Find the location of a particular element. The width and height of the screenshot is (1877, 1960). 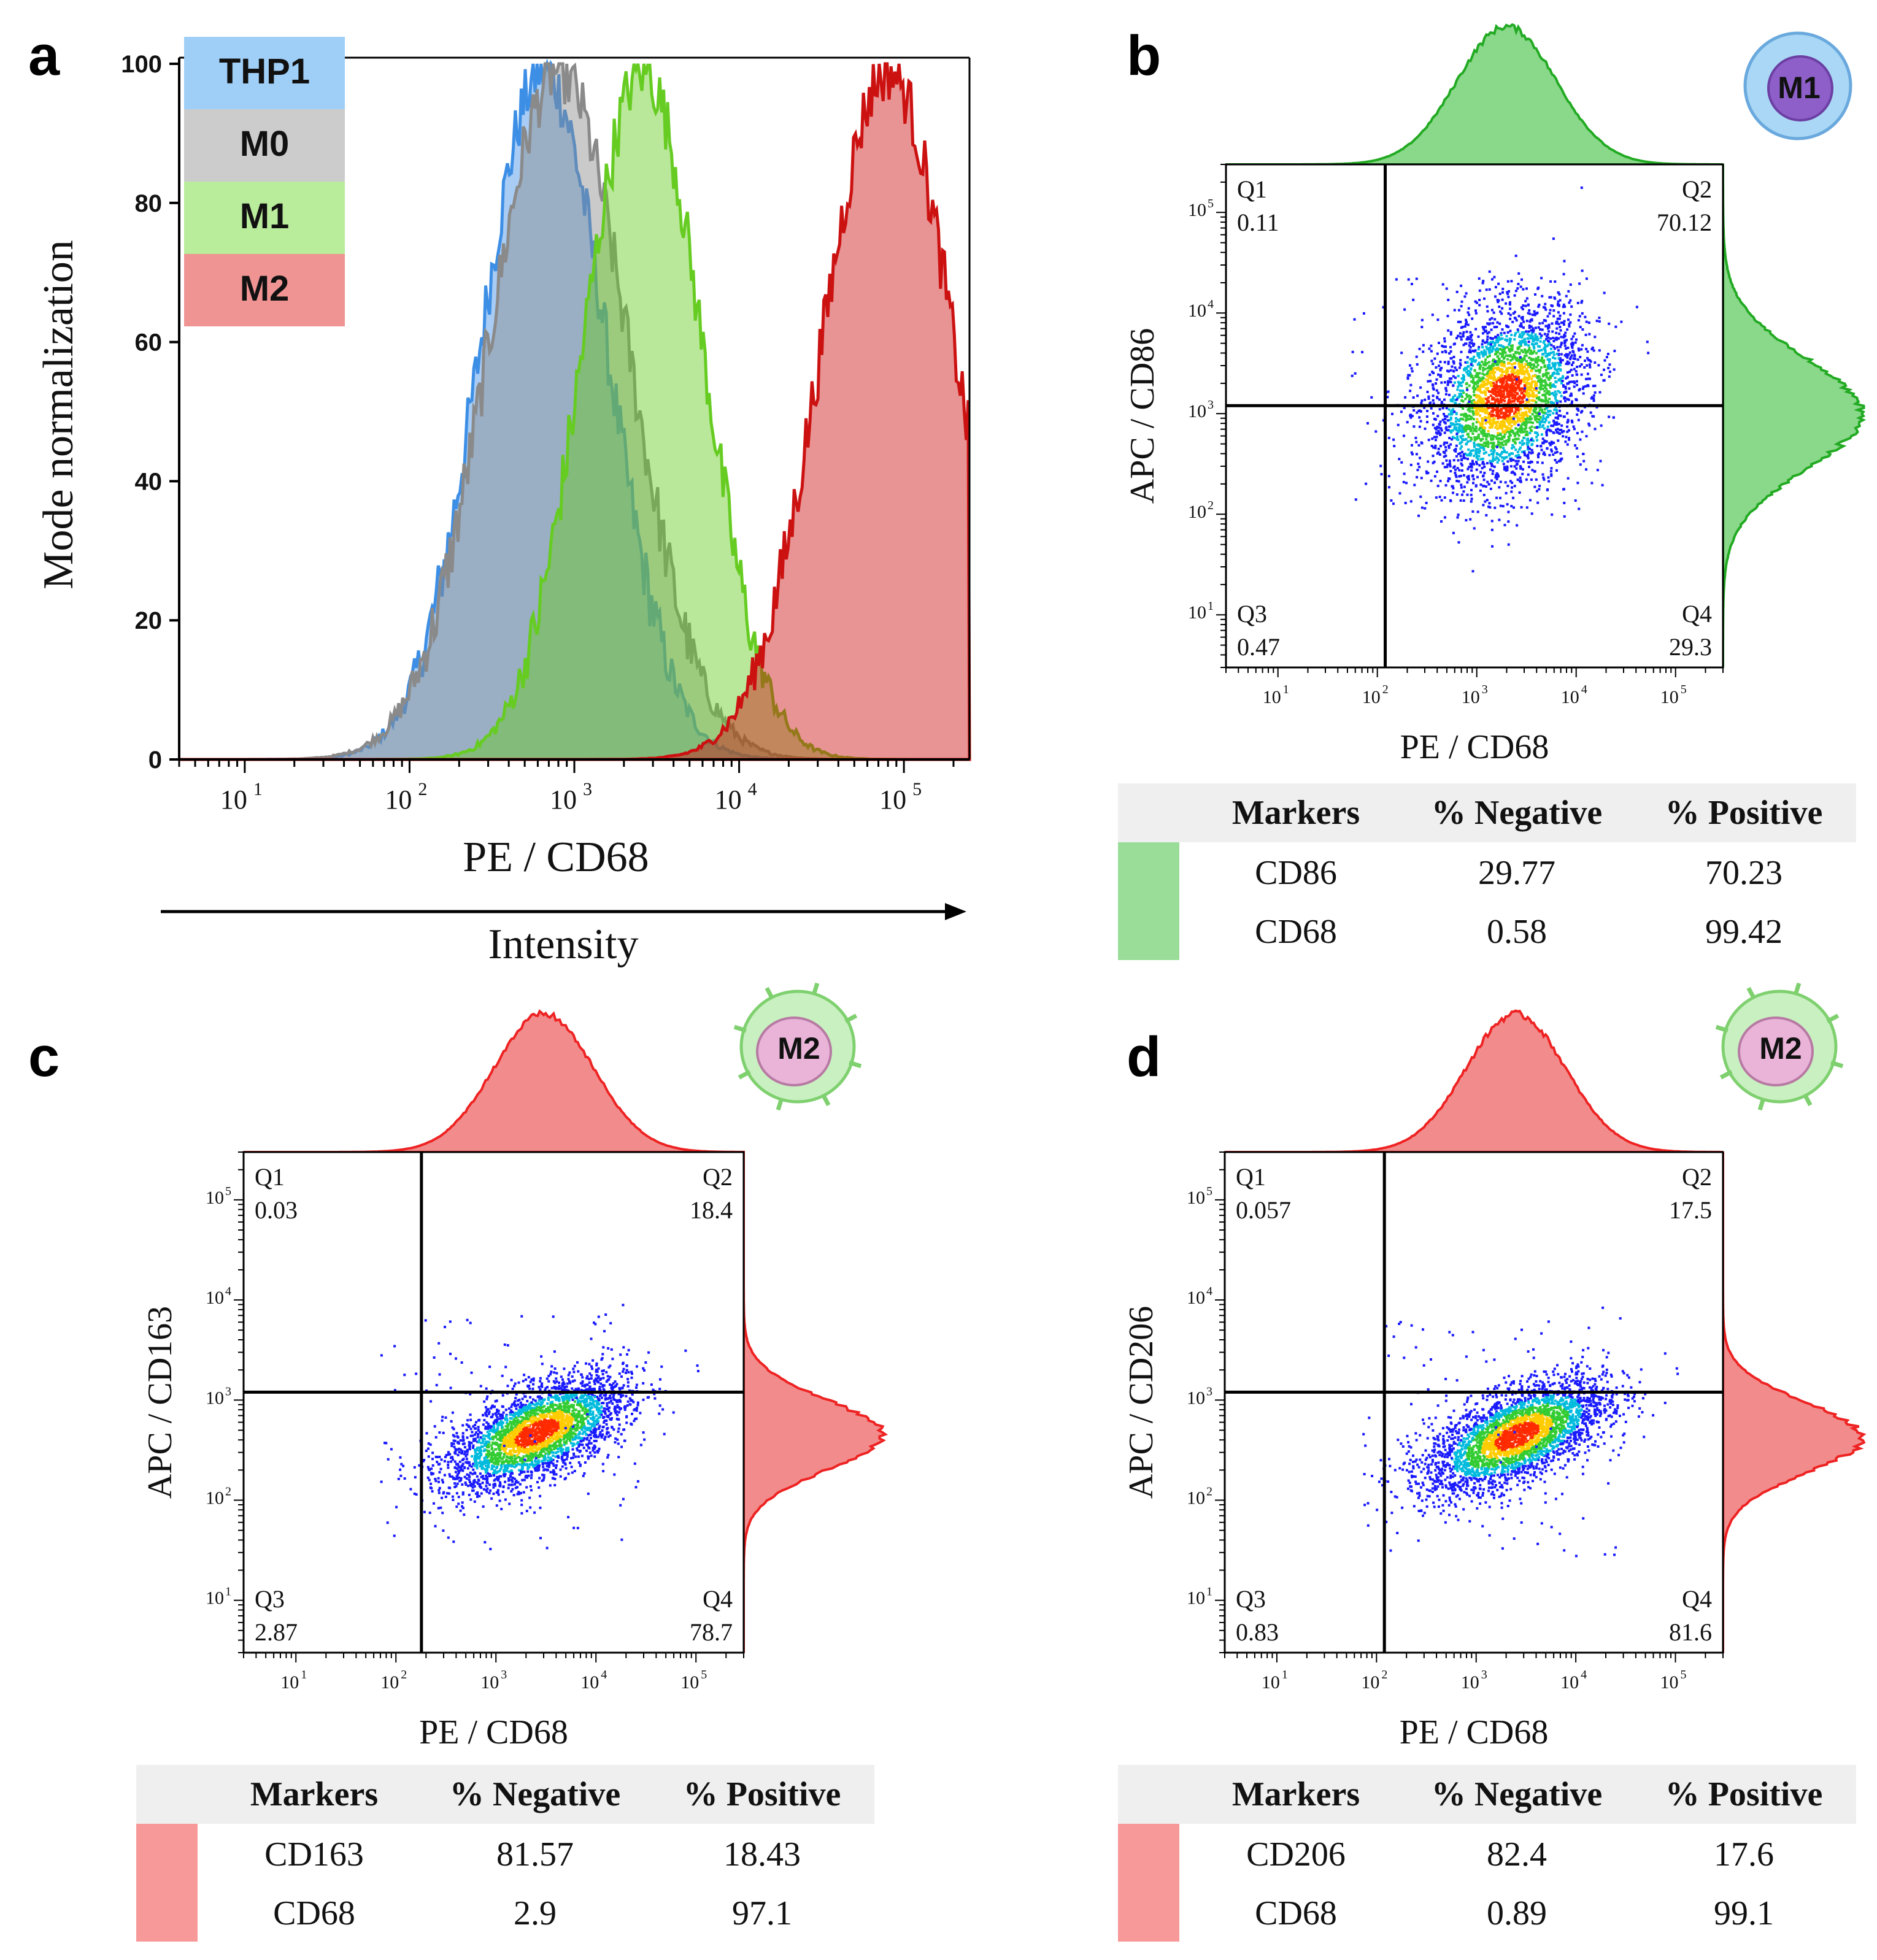

x-tick-exponent: 4 is located at coordinates (1584, 689).